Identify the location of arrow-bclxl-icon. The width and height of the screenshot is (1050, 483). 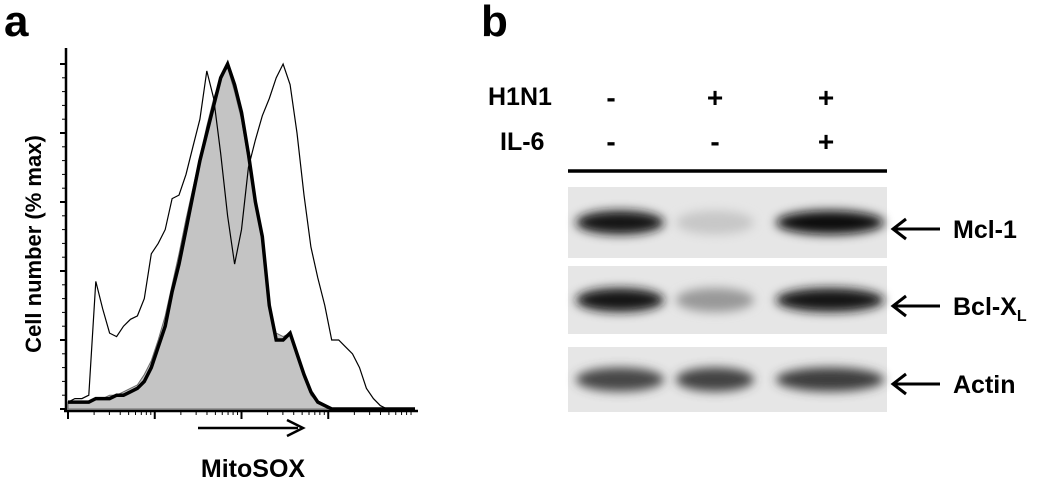
(915, 306).